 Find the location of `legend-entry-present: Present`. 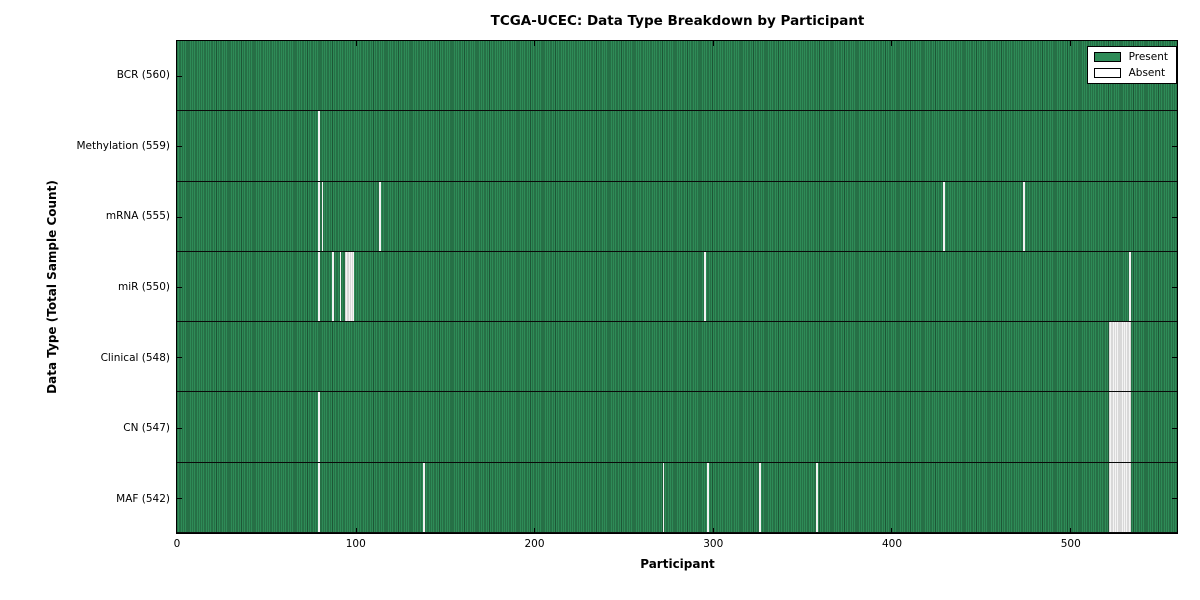

legend-entry-present: Present is located at coordinates (1130, 57).